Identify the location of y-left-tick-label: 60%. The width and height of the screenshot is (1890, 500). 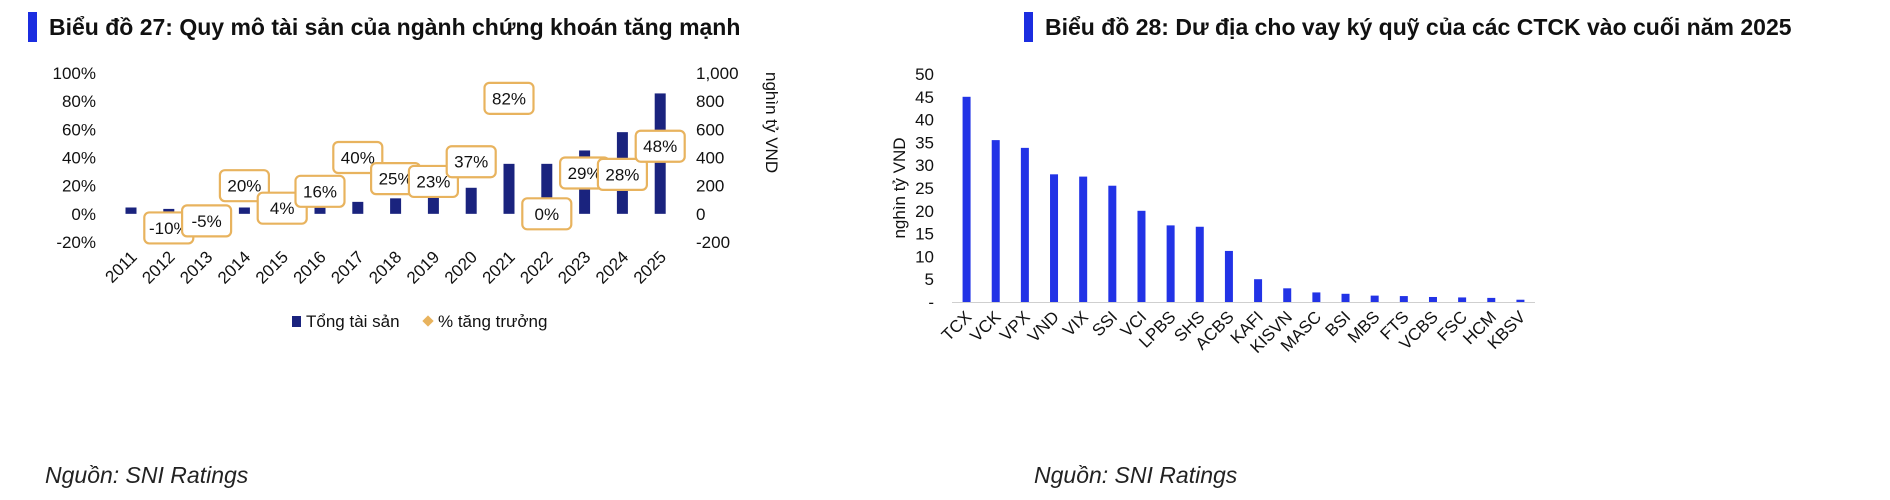
(79, 129).